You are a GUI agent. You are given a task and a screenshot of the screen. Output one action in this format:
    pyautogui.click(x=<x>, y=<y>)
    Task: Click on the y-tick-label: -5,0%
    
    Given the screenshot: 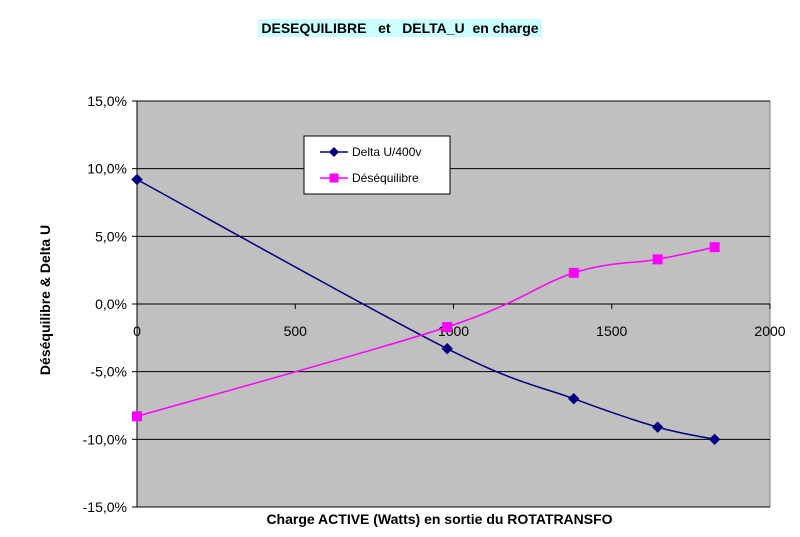 What is the action you would take?
    pyautogui.click(x=108, y=372)
    